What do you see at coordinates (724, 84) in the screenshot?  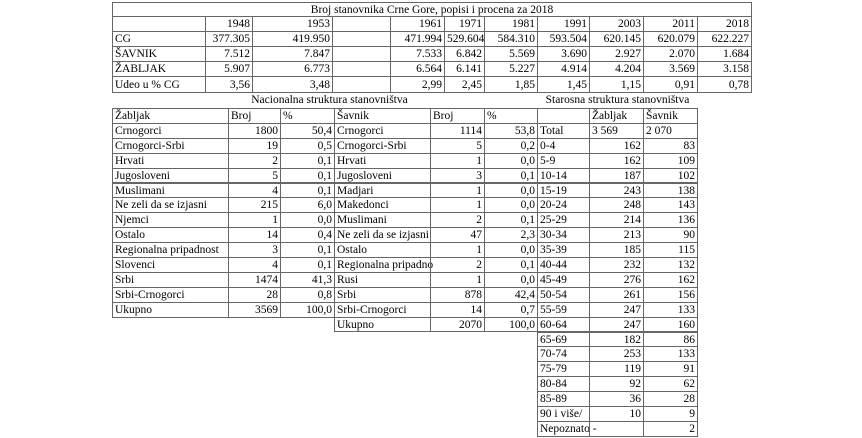 I see `population-value: 0,78` at bounding box center [724, 84].